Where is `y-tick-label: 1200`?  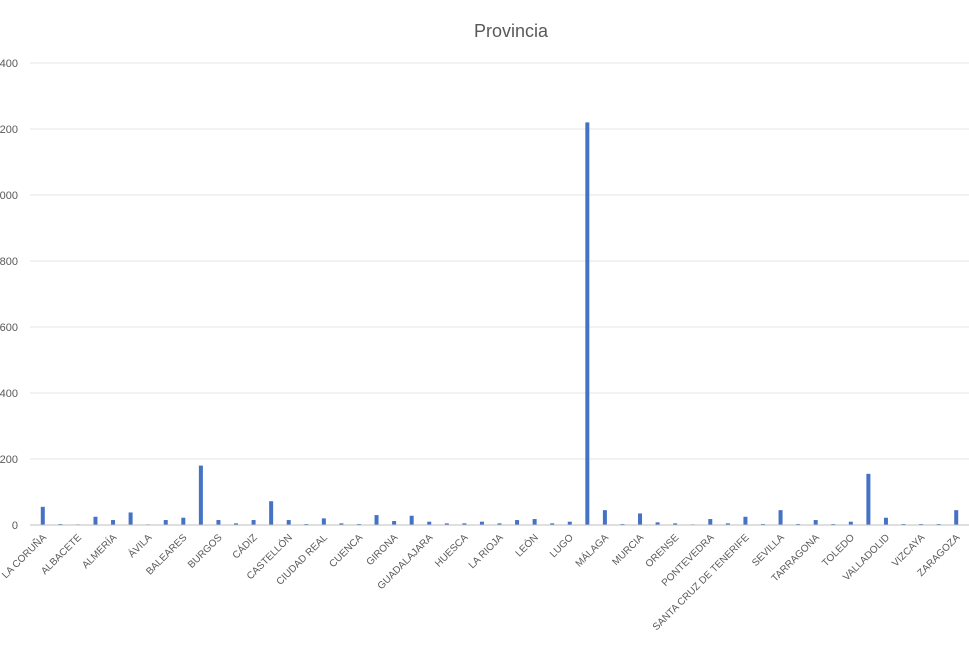
y-tick-label: 1200 is located at coordinates (9, 130).